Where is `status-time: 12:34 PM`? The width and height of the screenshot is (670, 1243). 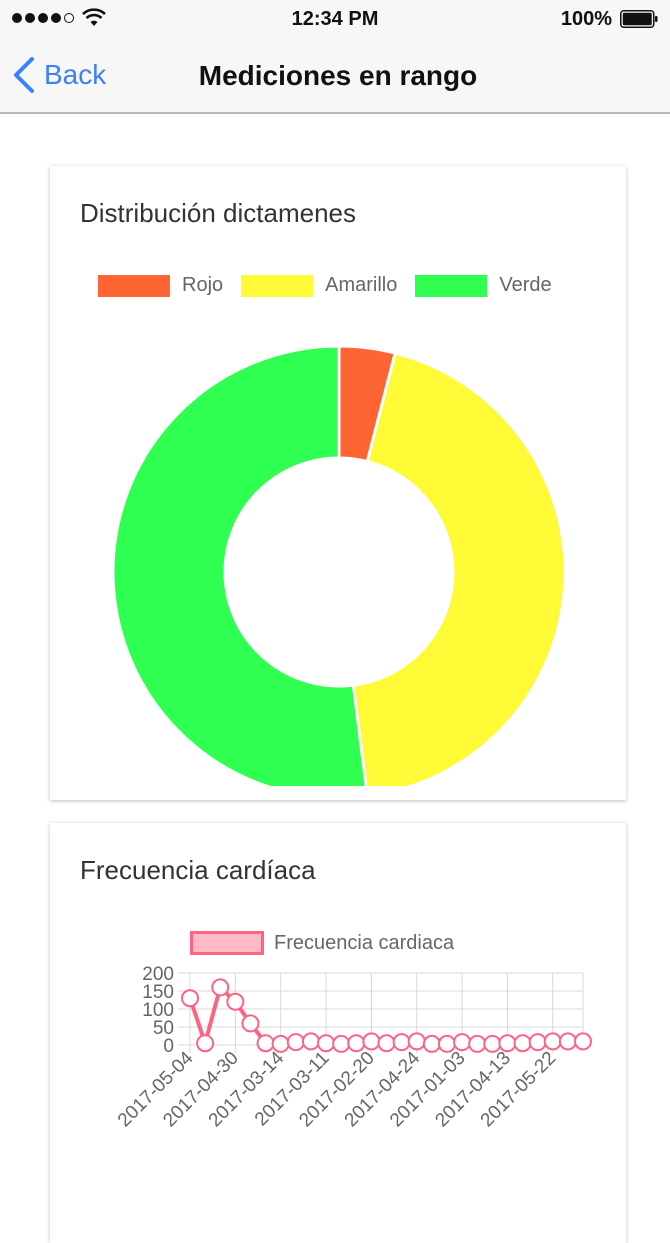 status-time: 12:34 PM is located at coordinates (335, 19).